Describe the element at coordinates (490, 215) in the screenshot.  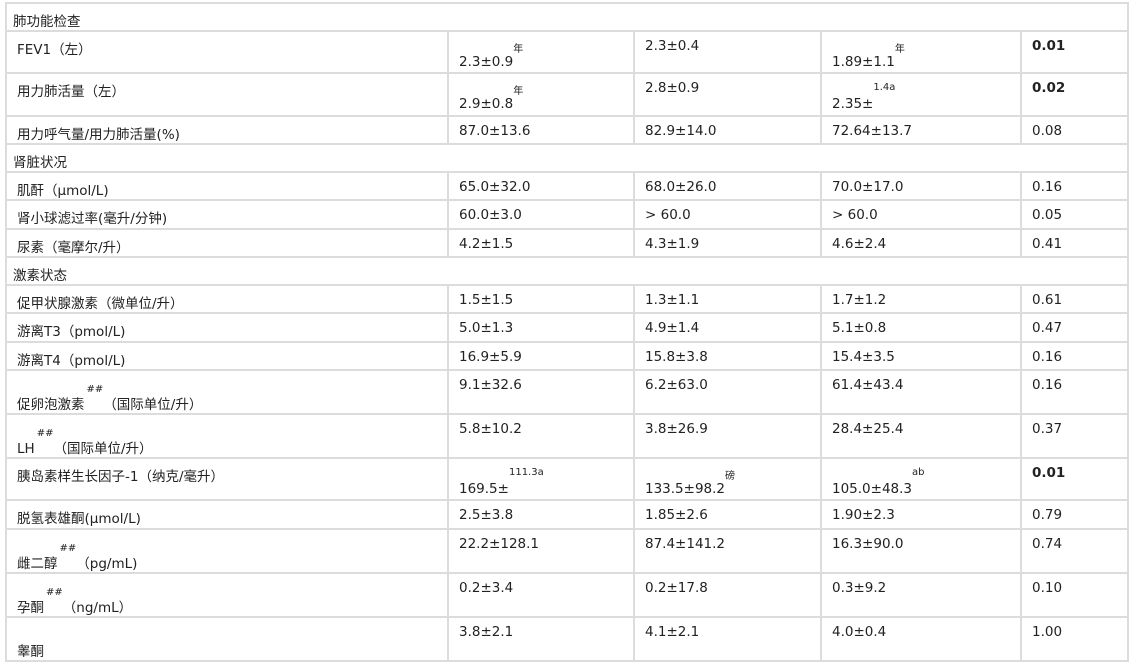
I see `value: 60.0±3.0` at that location.